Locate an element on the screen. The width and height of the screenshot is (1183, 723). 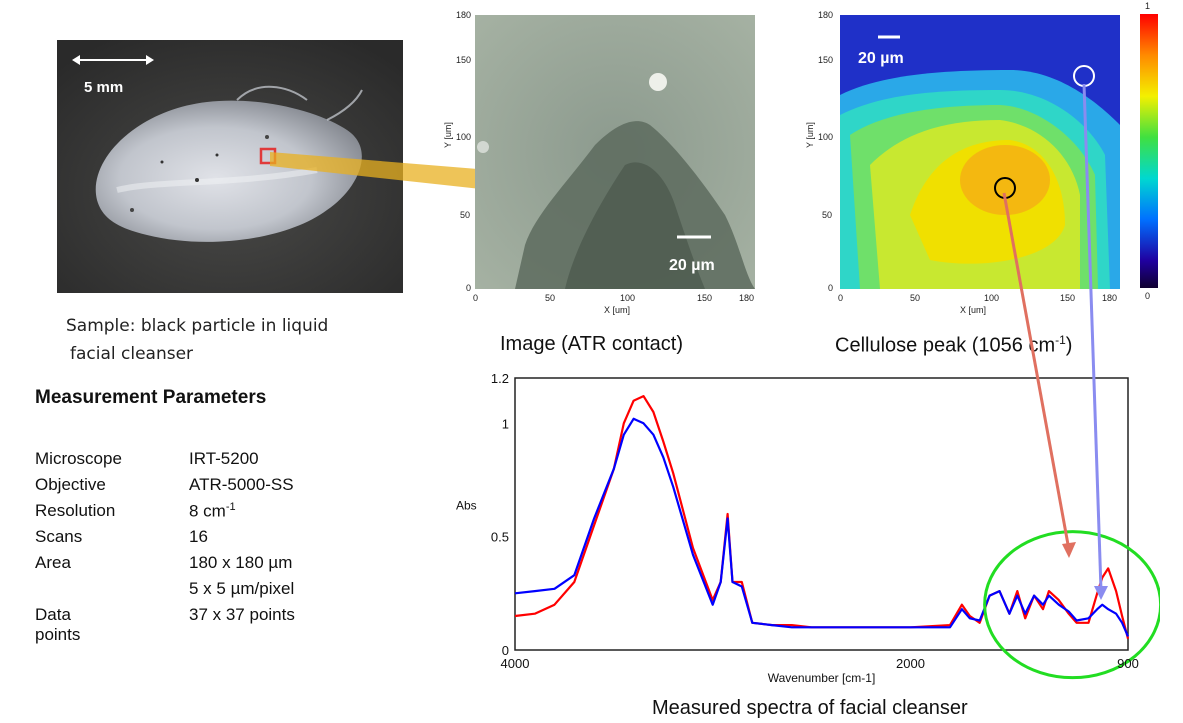
map-x-tick: 180 is located at coordinates (1110, 298).